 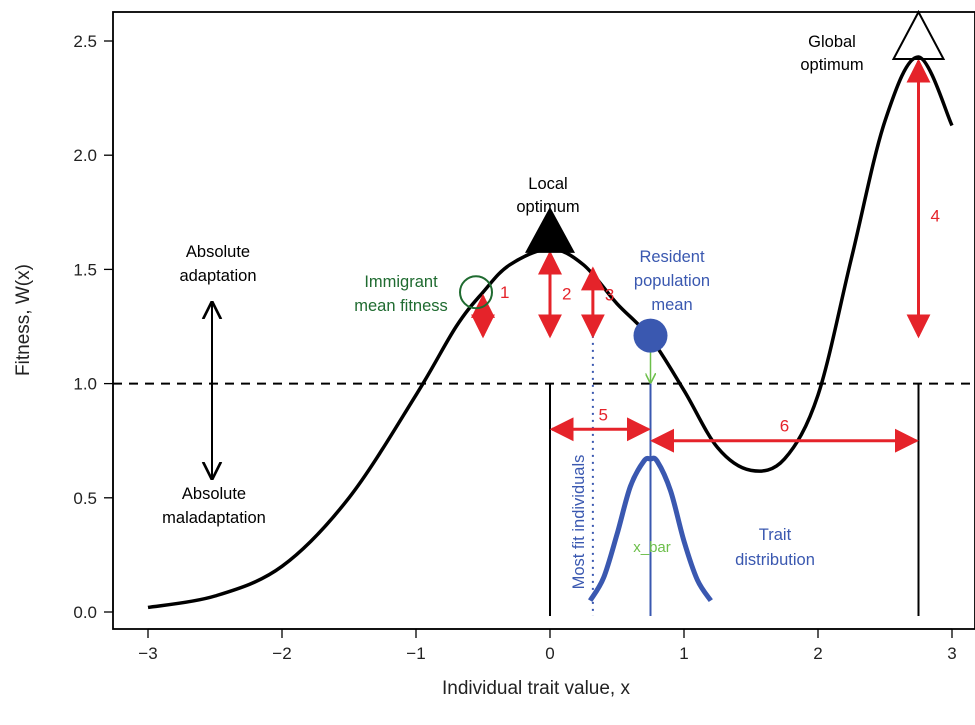 I want to click on local-optimum-label-2: optimum, so click(x=547, y=207).